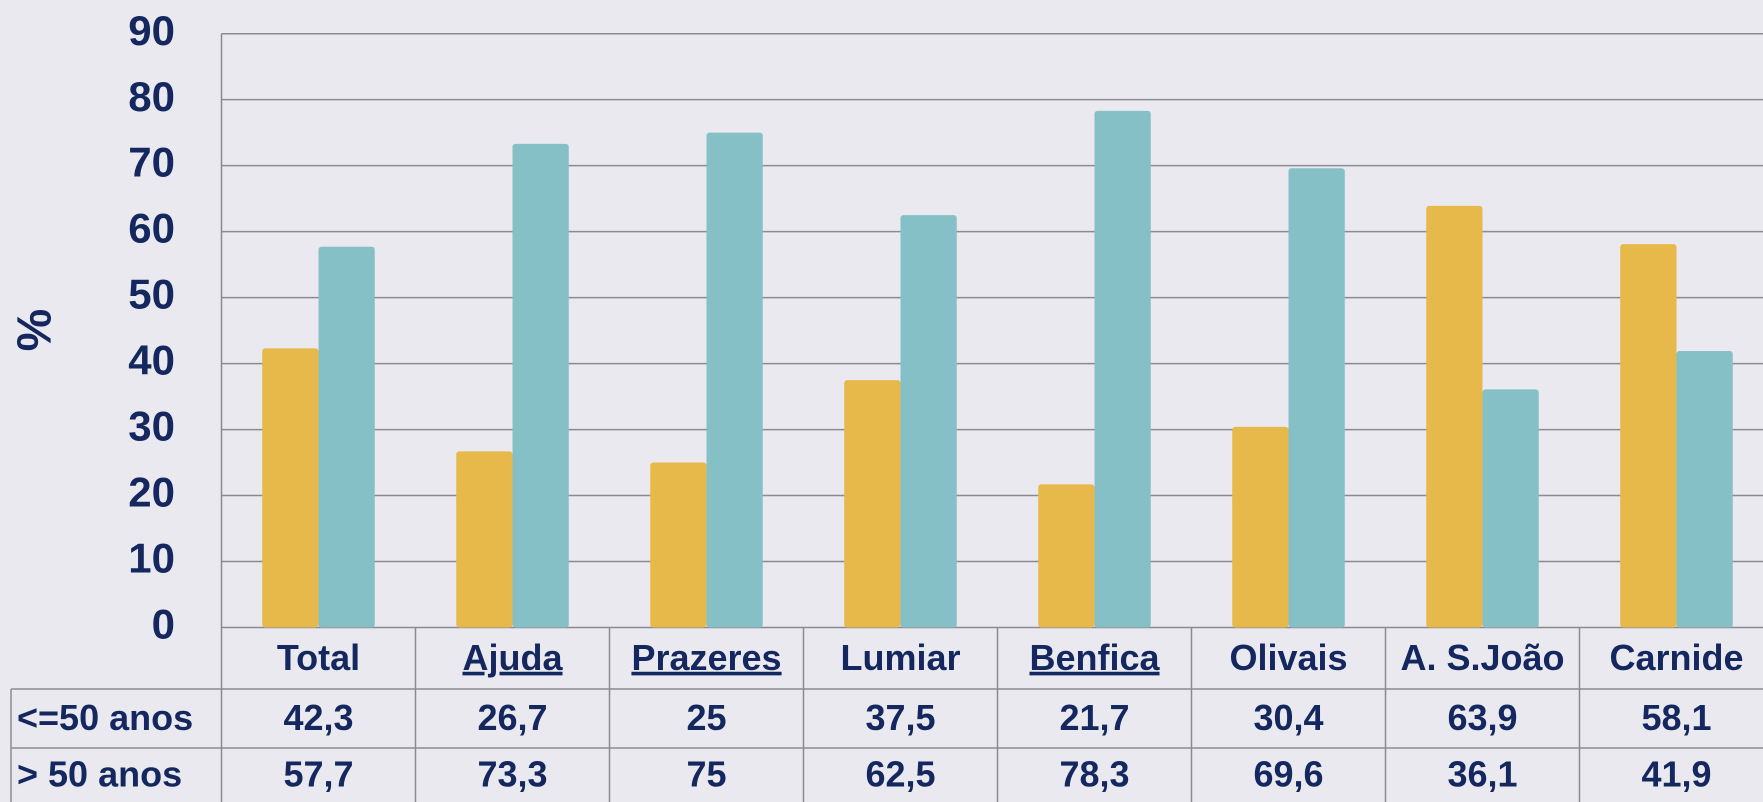 Image resolution: width=1763 pixels, height=802 pixels. I want to click on category-label: Ajuda, so click(512, 657).